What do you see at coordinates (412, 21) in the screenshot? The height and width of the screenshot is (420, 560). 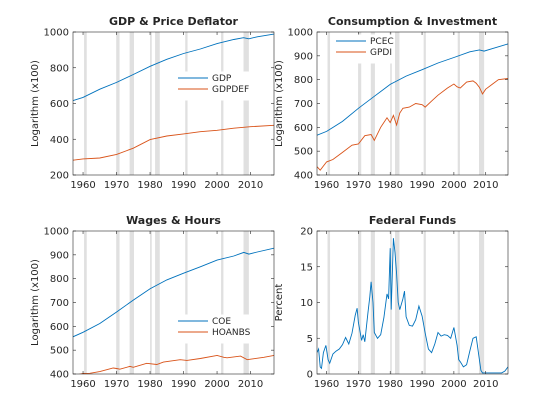 I see `chart-title: Consumption & Investment` at bounding box center [412, 21].